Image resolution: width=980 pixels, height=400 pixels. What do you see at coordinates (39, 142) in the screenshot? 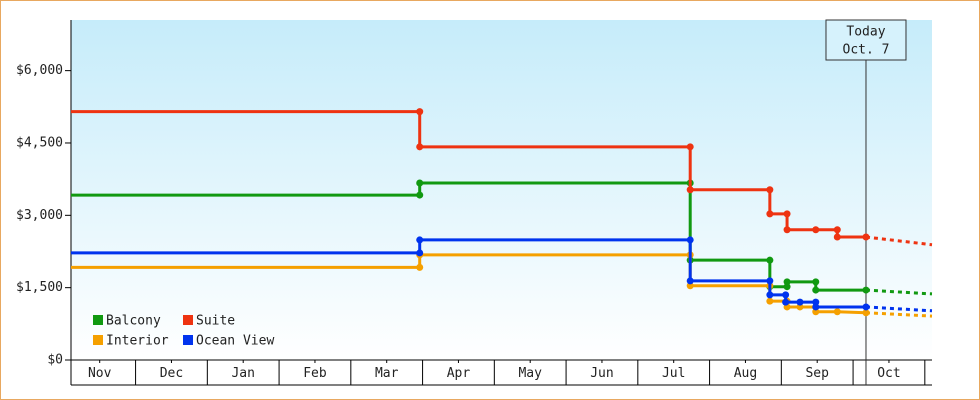
I see `y-tick-label: $4,500` at bounding box center [39, 142].